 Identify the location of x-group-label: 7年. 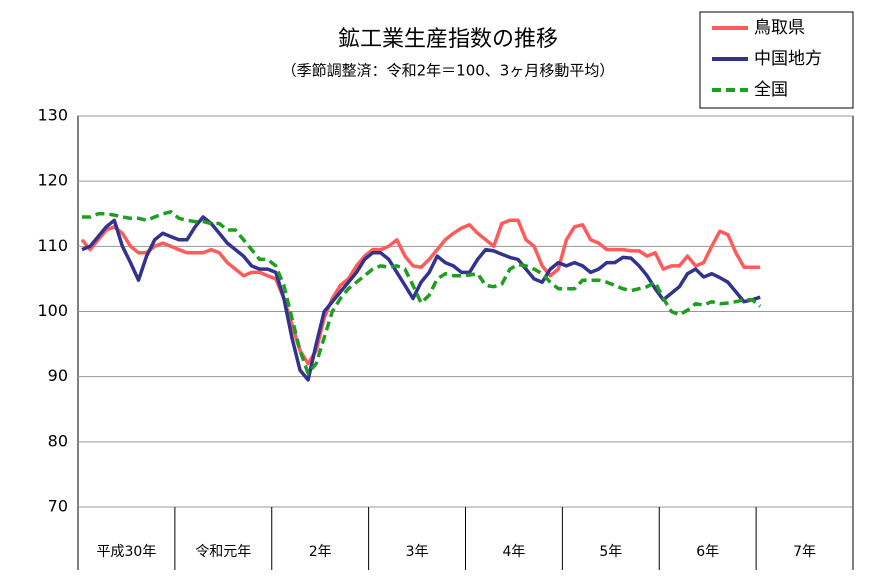
(804, 552).